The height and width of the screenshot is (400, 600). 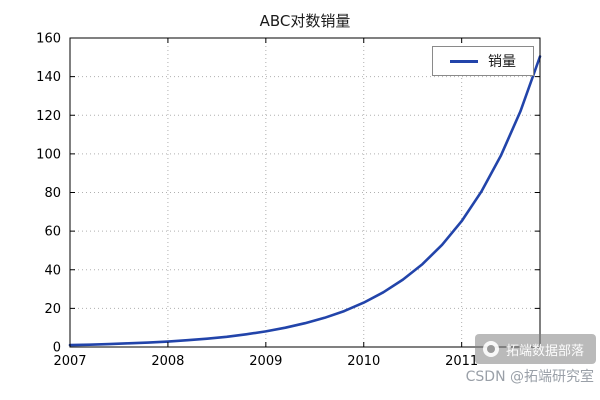 I want to click on x-tick-label: 2011, so click(x=461, y=361).